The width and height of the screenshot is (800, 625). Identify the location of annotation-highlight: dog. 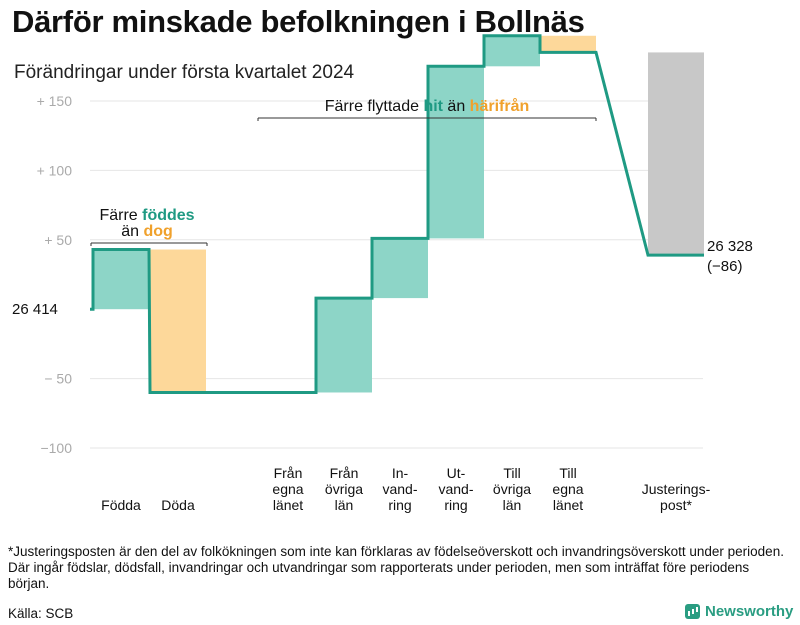
(157, 231).